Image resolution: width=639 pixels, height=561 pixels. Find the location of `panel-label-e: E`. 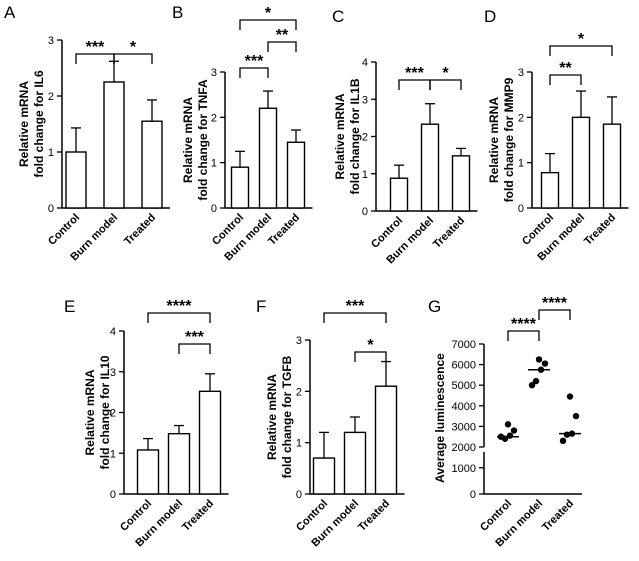

panel-label-e: E is located at coordinates (69, 306).